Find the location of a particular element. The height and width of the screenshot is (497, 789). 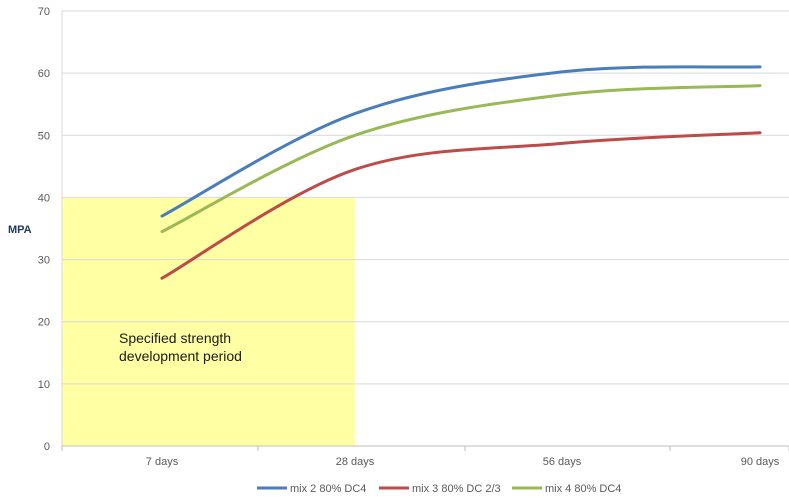

x-tick-label: 7 days is located at coordinates (162, 462).